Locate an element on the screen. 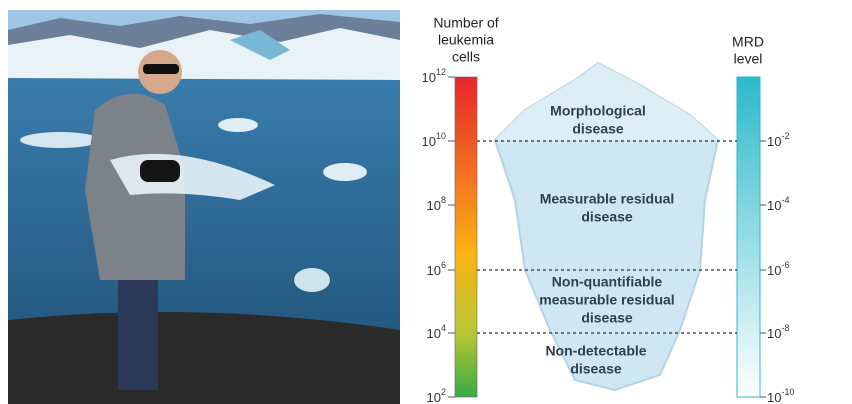 Image resolution: width=852 pixels, height=404 pixels. axis-title: MRD is located at coordinates (748, 42).